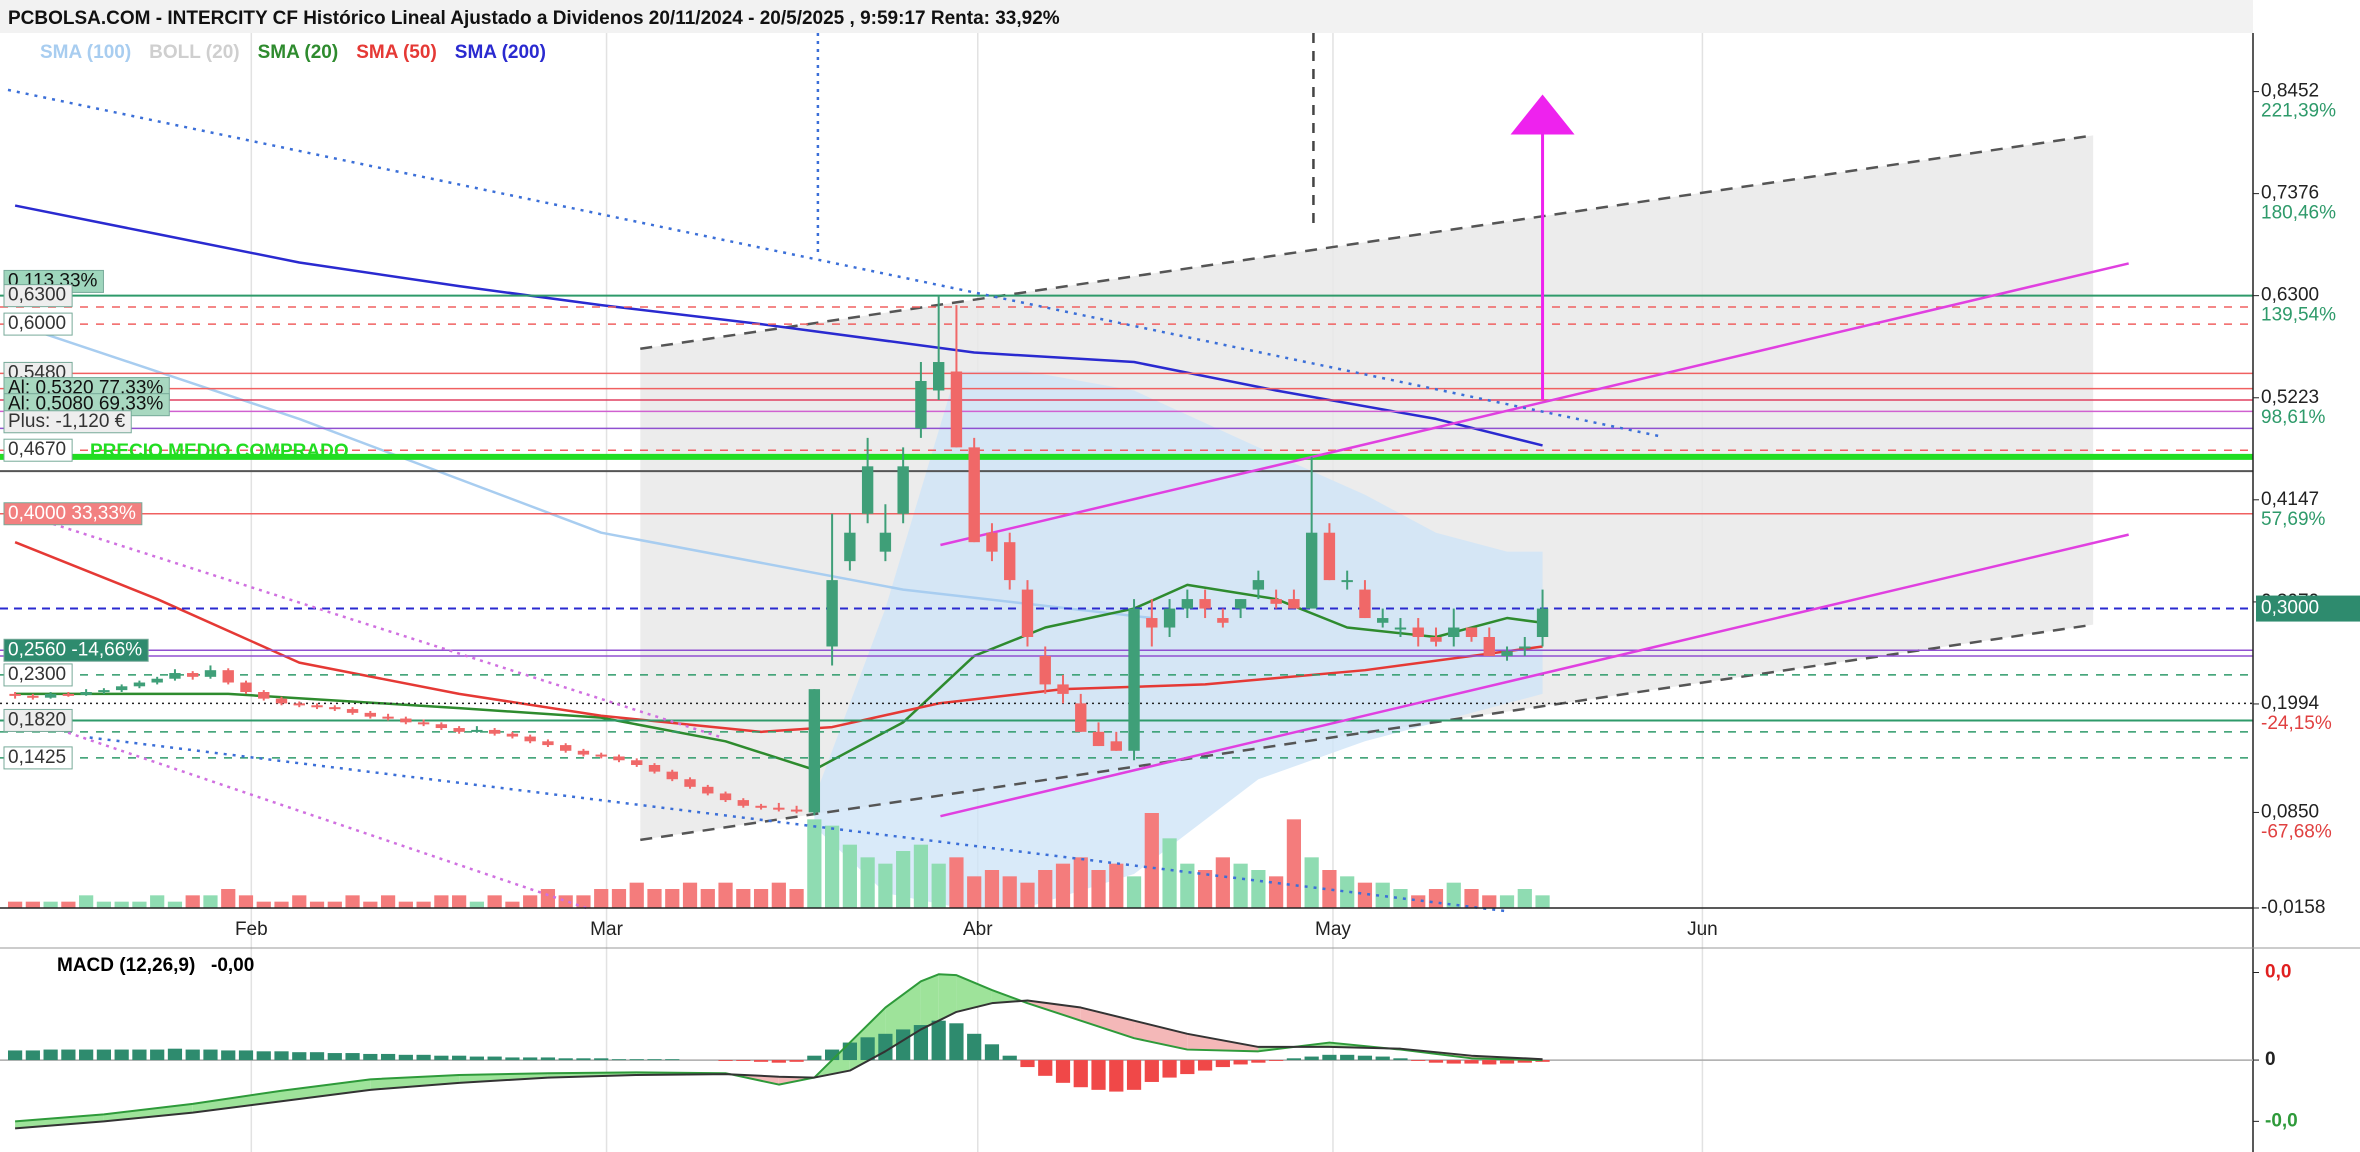  Describe the element at coordinates (2298, 111) in the screenshot. I see `y-tick-note: 221,39%` at that location.